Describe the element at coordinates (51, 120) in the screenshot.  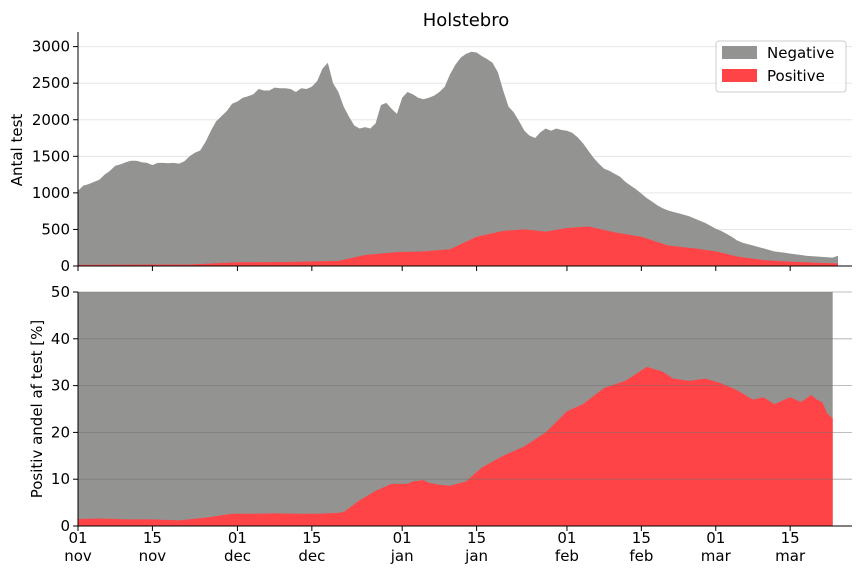
I see `top-y-tick-label: 2000` at that location.